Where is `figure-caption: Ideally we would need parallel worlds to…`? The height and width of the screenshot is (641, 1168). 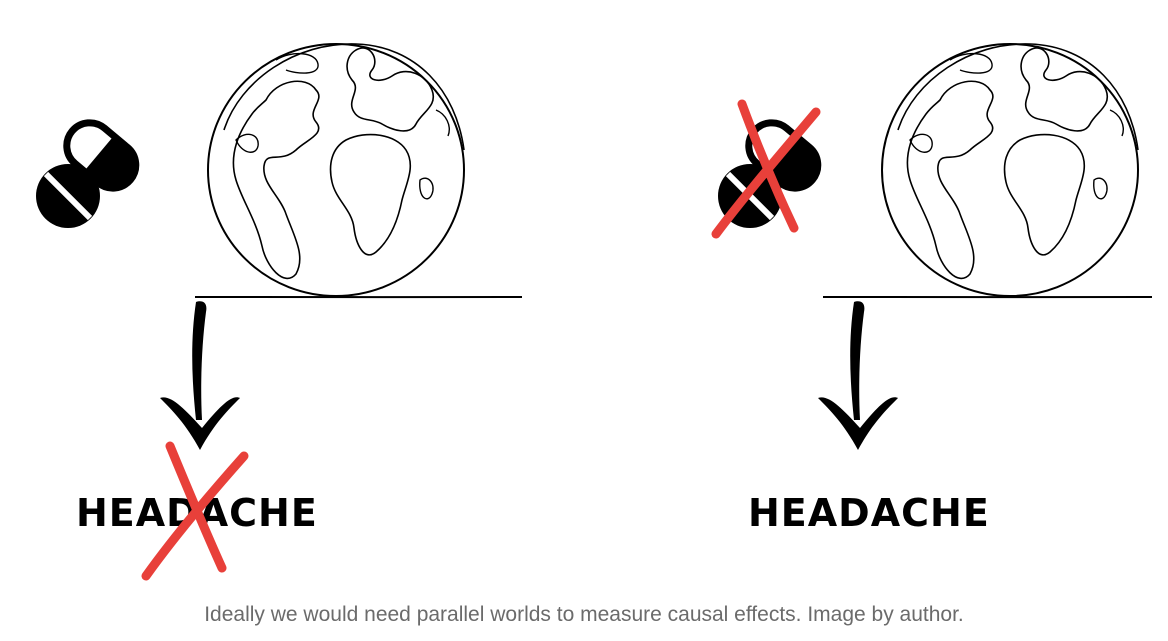
figure-caption: Ideally we would need parallel worlds to… is located at coordinates (584, 614).